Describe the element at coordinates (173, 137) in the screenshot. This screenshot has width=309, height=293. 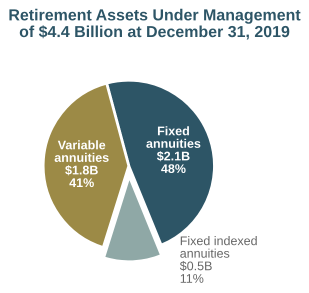
I see `slice-label: Fixed annuities` at that location.